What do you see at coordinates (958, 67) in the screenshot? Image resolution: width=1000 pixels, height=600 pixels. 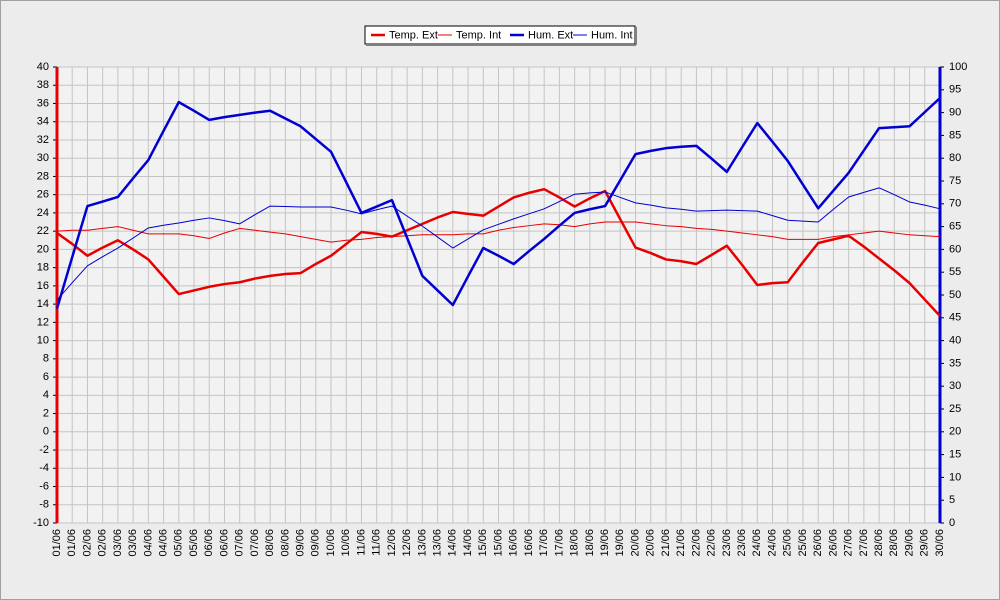 I see `y2-tick-label: 100` at bounding box center [958, 67].